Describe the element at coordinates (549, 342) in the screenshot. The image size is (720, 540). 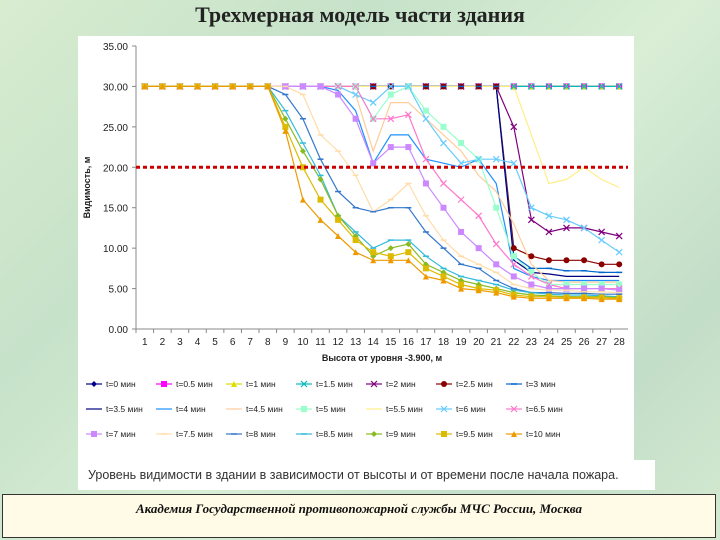
I see `x-tick-label: 24` at that location.